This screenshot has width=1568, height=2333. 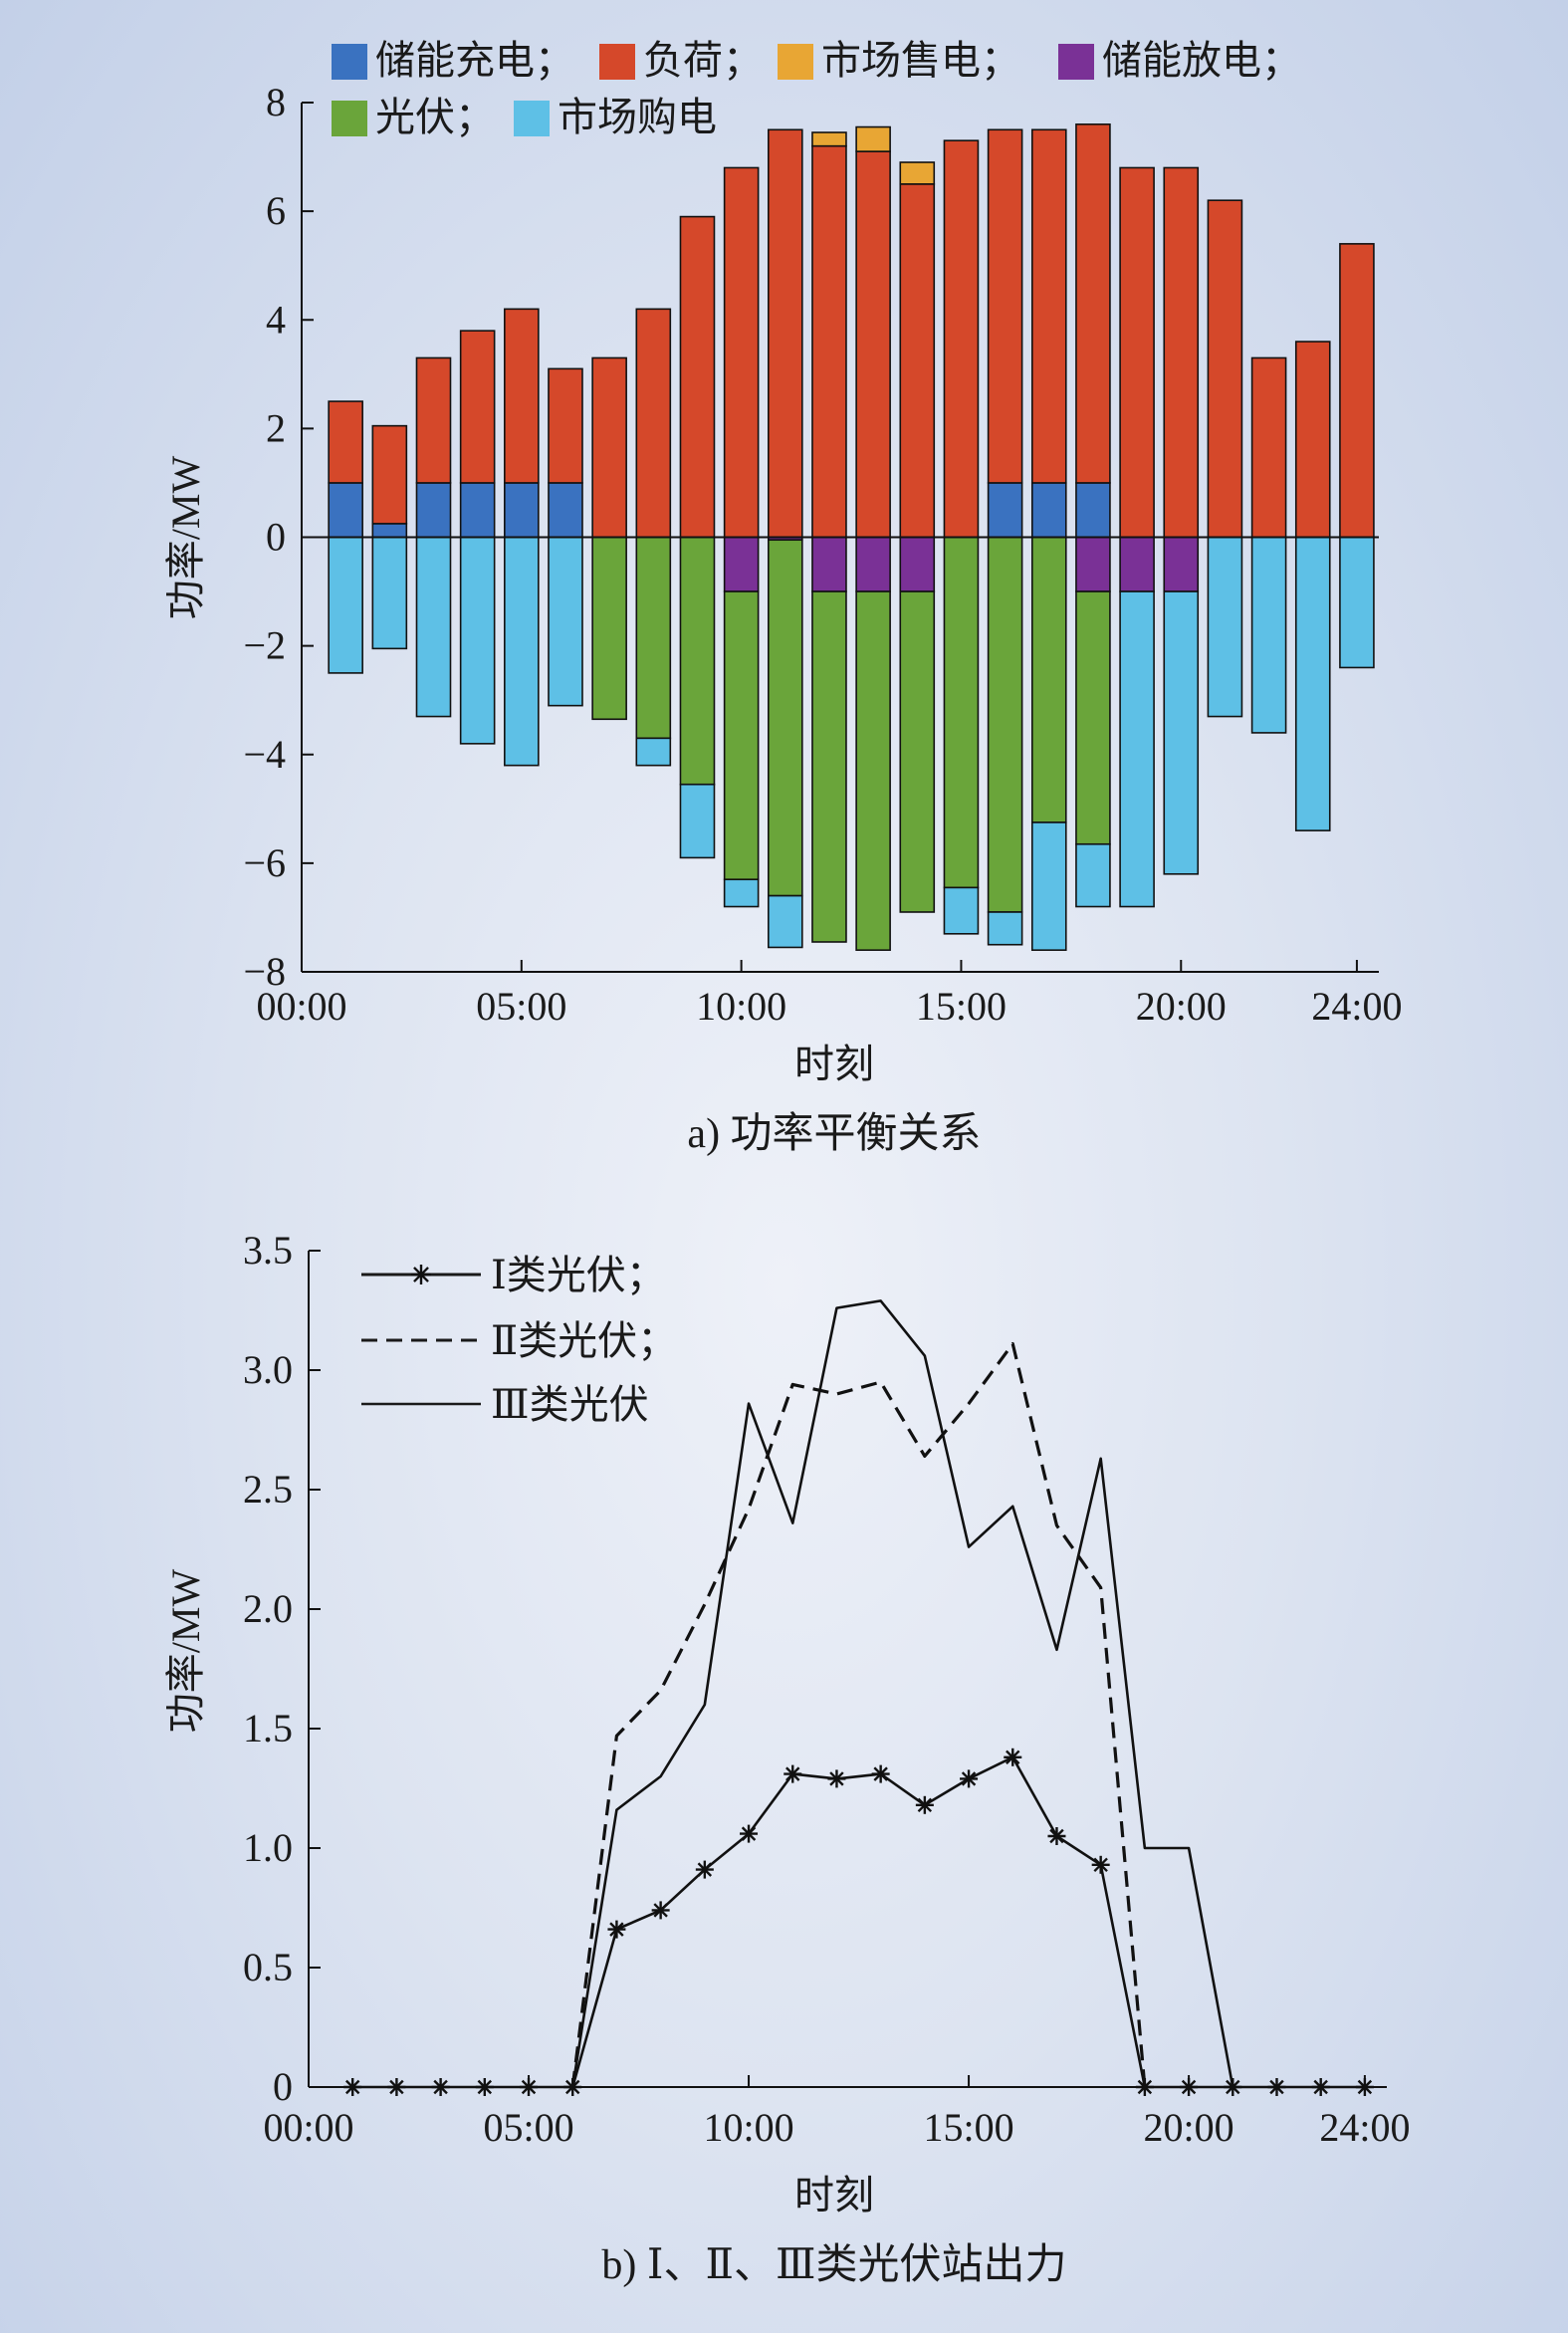 I want to click on legend-label-pv: 光伏；, so click(x=435, y=117).